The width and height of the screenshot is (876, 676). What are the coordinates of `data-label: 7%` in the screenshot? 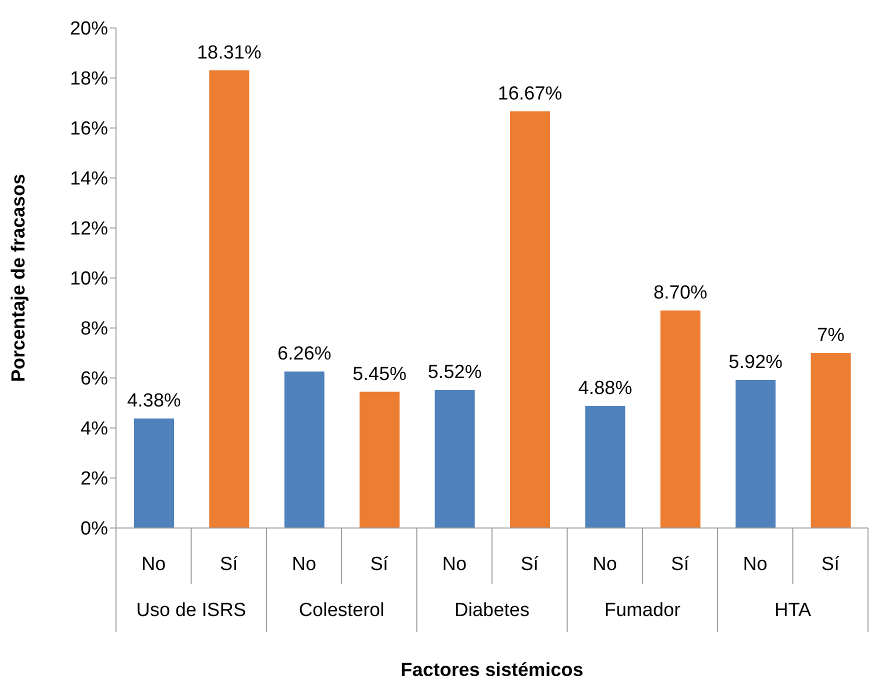 It's located at (831, 335).